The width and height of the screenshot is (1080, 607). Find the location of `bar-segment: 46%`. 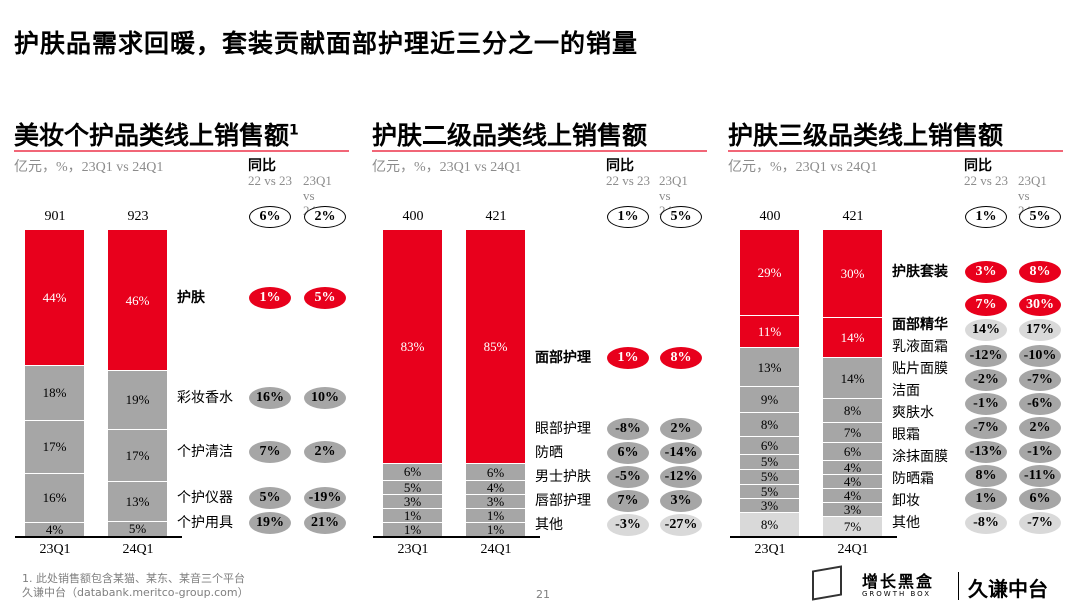

bar-segment: 46% is located at coordinates (137, 300).